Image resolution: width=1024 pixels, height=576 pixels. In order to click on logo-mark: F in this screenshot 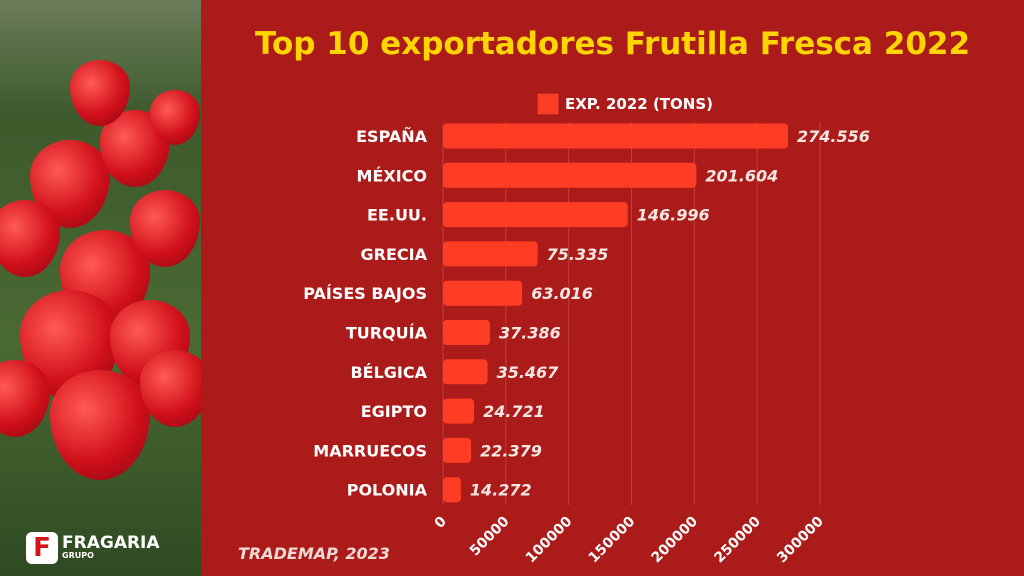, I will do `click(42, 548)`.